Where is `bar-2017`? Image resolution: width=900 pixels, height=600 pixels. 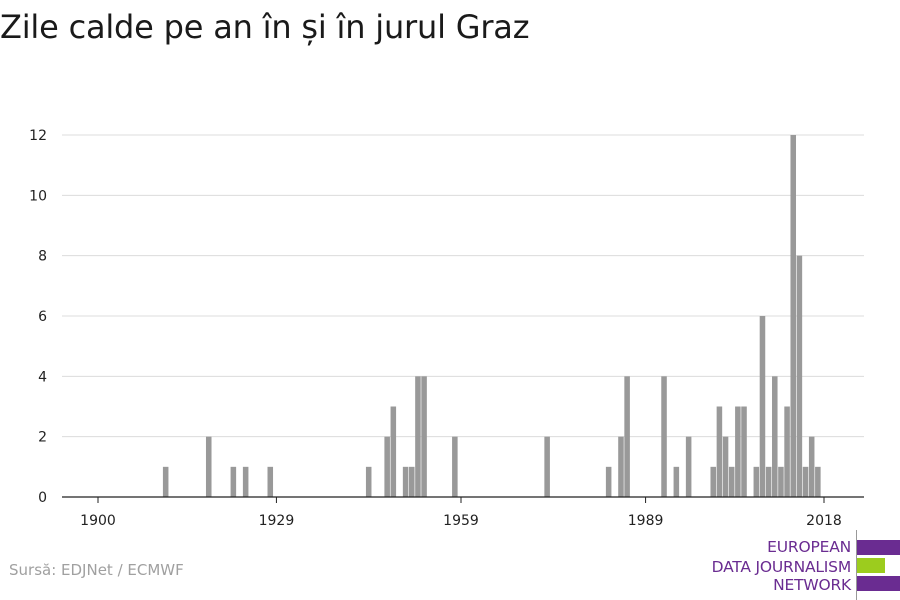
bar-2017 is located at coordinates (818, 481).